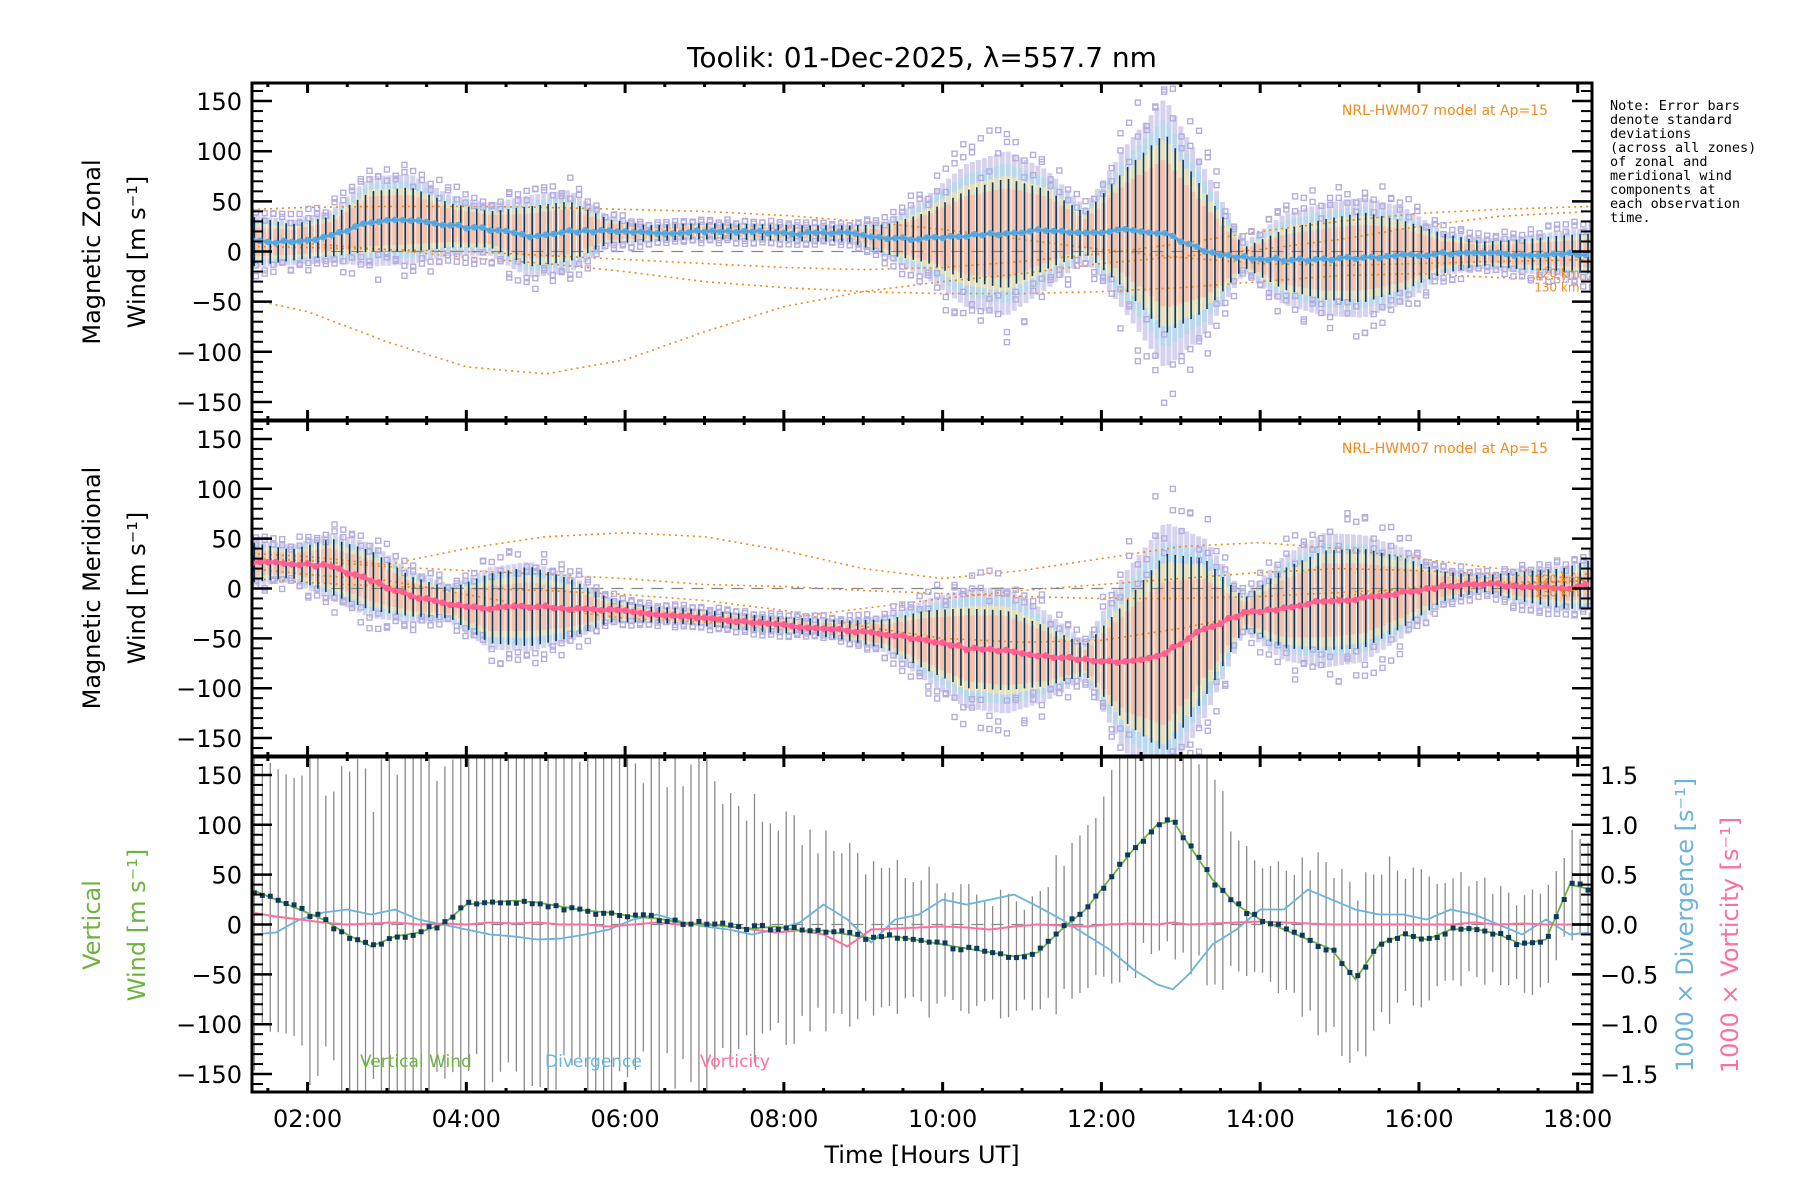 Image resolution: width=1800 pixels, height=1200 pixels. What do you see at coordinates (209, 739) in the screenshot?
I see `y-tick-label: −150` at bounding box center [209, 739].